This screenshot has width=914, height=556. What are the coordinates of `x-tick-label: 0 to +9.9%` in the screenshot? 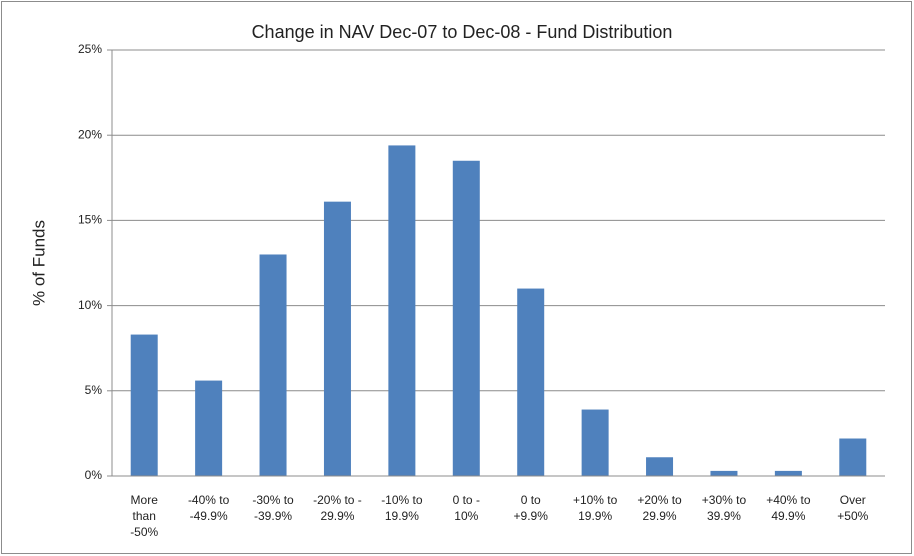 It's located at (530, 508).